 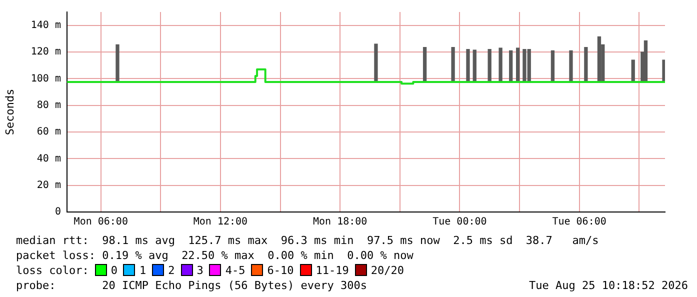 I want to click on x-tick-label: Tue 06:00, so click(x=579, y=222).